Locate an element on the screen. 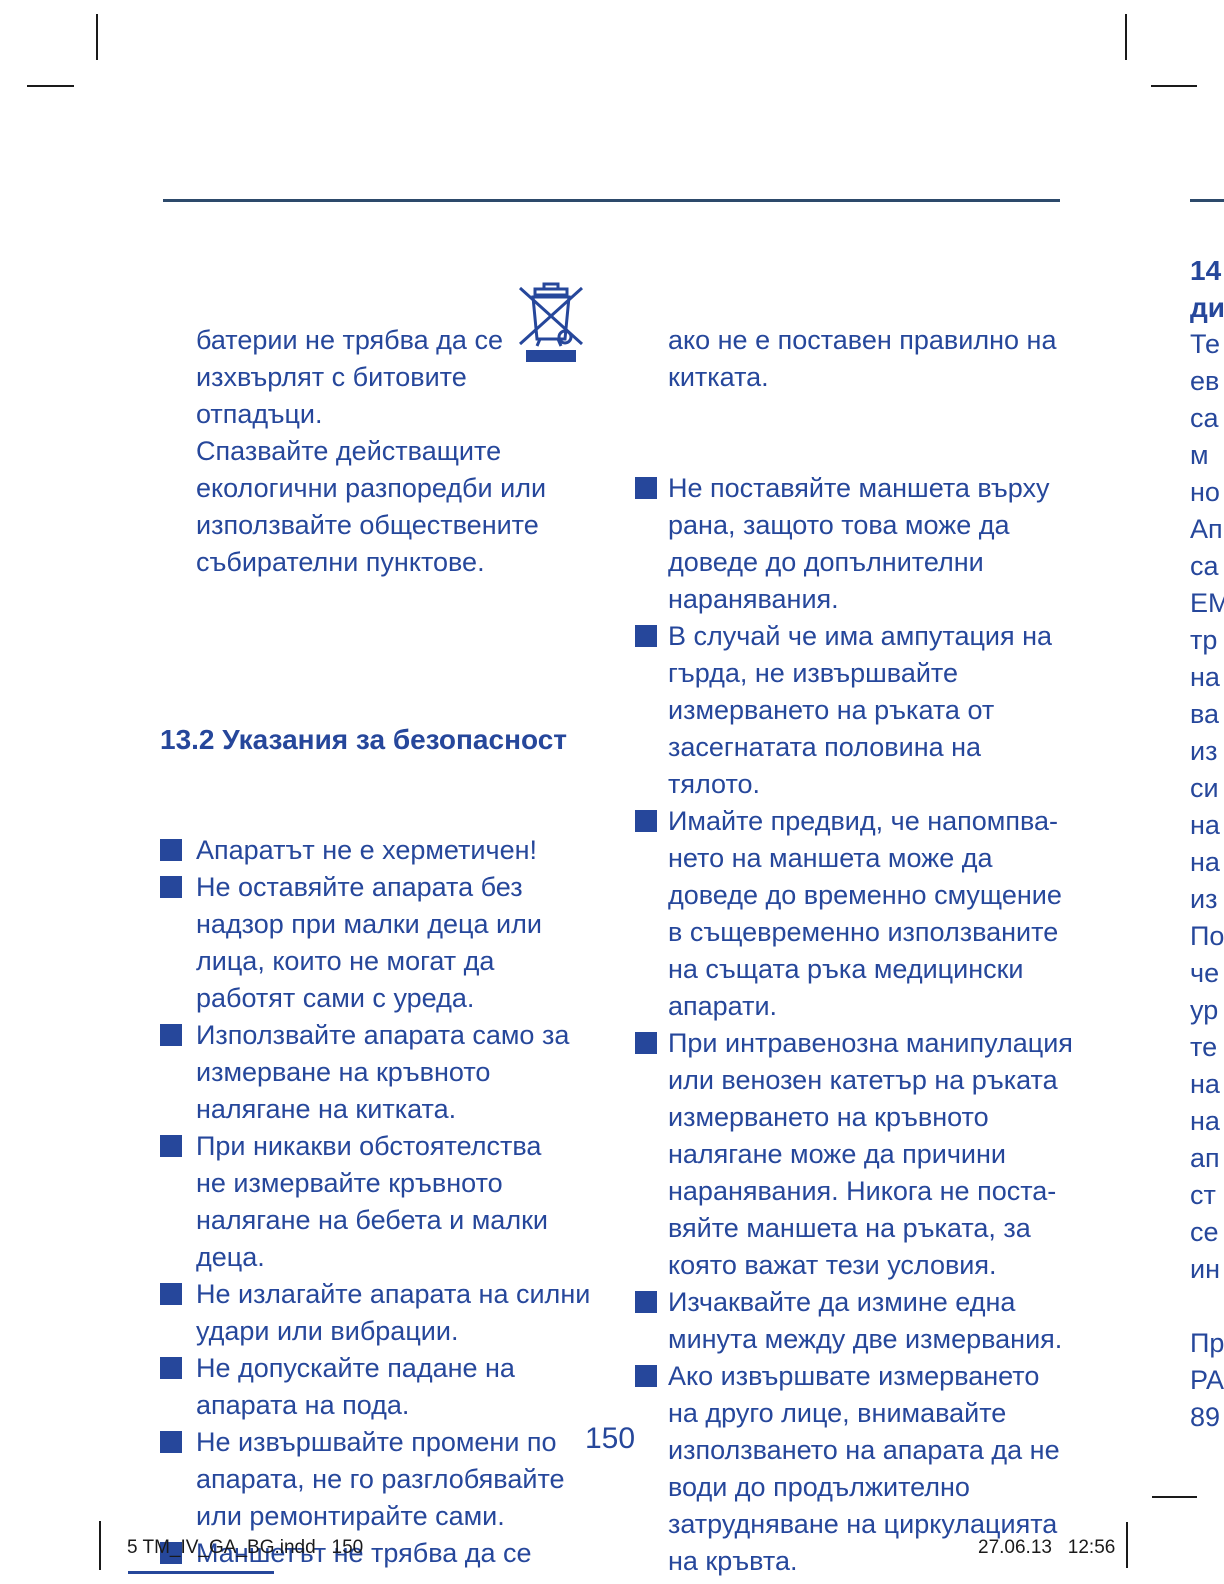 The height and width of the screenshot is (1584, 1224). page-number: 150 is located at coordinates (610, 1438).